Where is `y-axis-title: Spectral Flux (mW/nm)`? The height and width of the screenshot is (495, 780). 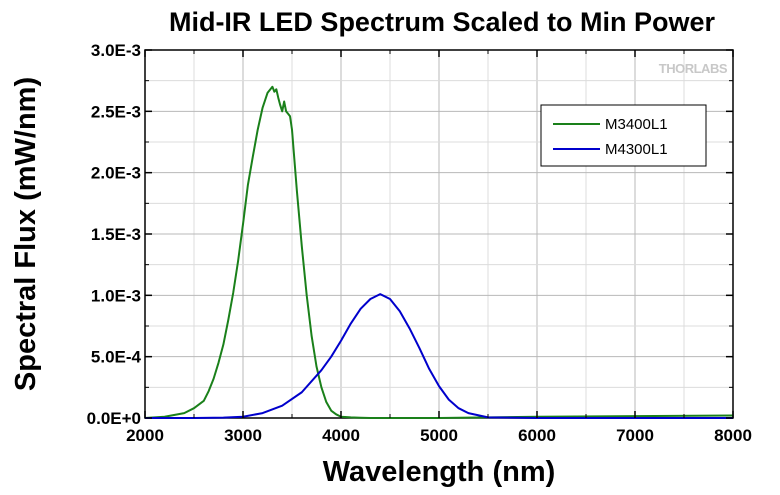 y-axis-title: Spectral Flux (mW/nm) is located at coordinates (26, 234).